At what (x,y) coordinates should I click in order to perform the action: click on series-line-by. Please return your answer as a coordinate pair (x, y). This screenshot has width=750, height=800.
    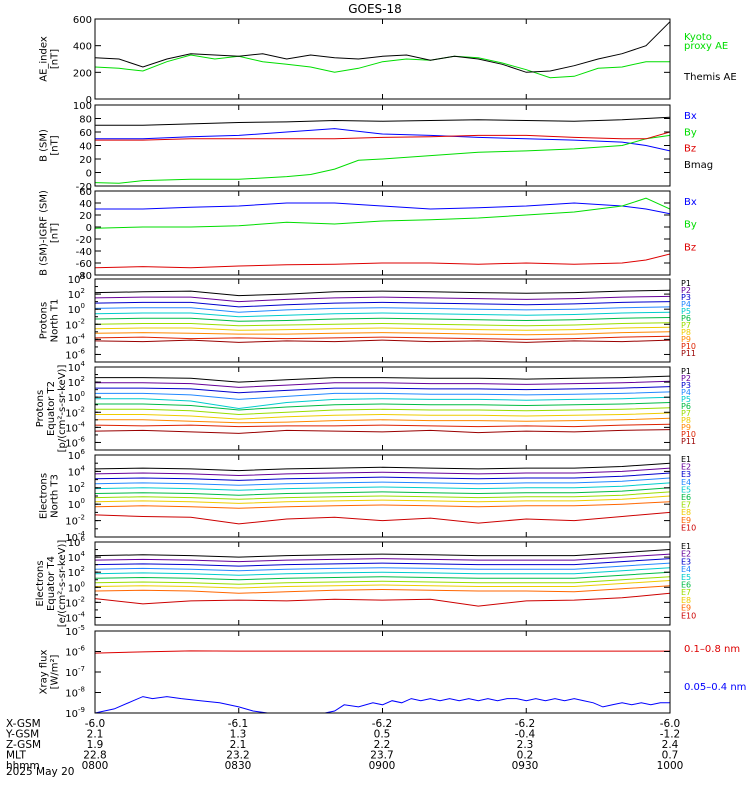
    Looking at the image, I should click on (382, 159).